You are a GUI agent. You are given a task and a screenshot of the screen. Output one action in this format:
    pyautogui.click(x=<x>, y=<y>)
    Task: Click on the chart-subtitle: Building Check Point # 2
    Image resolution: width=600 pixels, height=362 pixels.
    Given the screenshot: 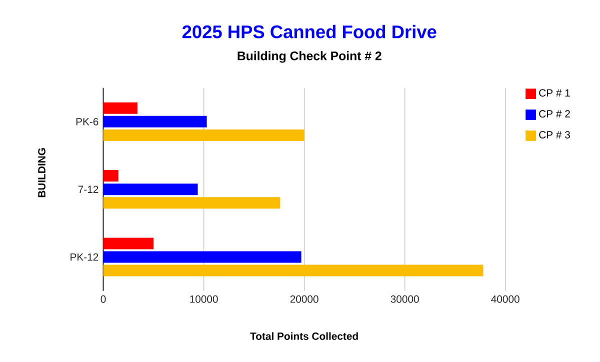 What is the action you would take?
    pyautogui.click(x=310, y=57)
    